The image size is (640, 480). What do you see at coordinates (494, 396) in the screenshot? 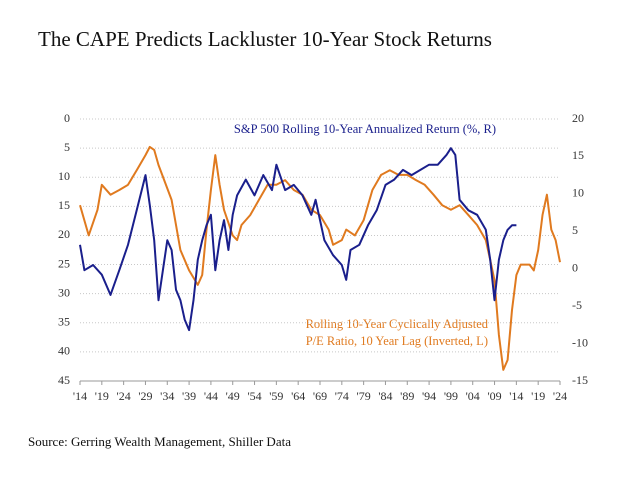
I see `x-tick-label: '09` at bounding box center [494, 396].